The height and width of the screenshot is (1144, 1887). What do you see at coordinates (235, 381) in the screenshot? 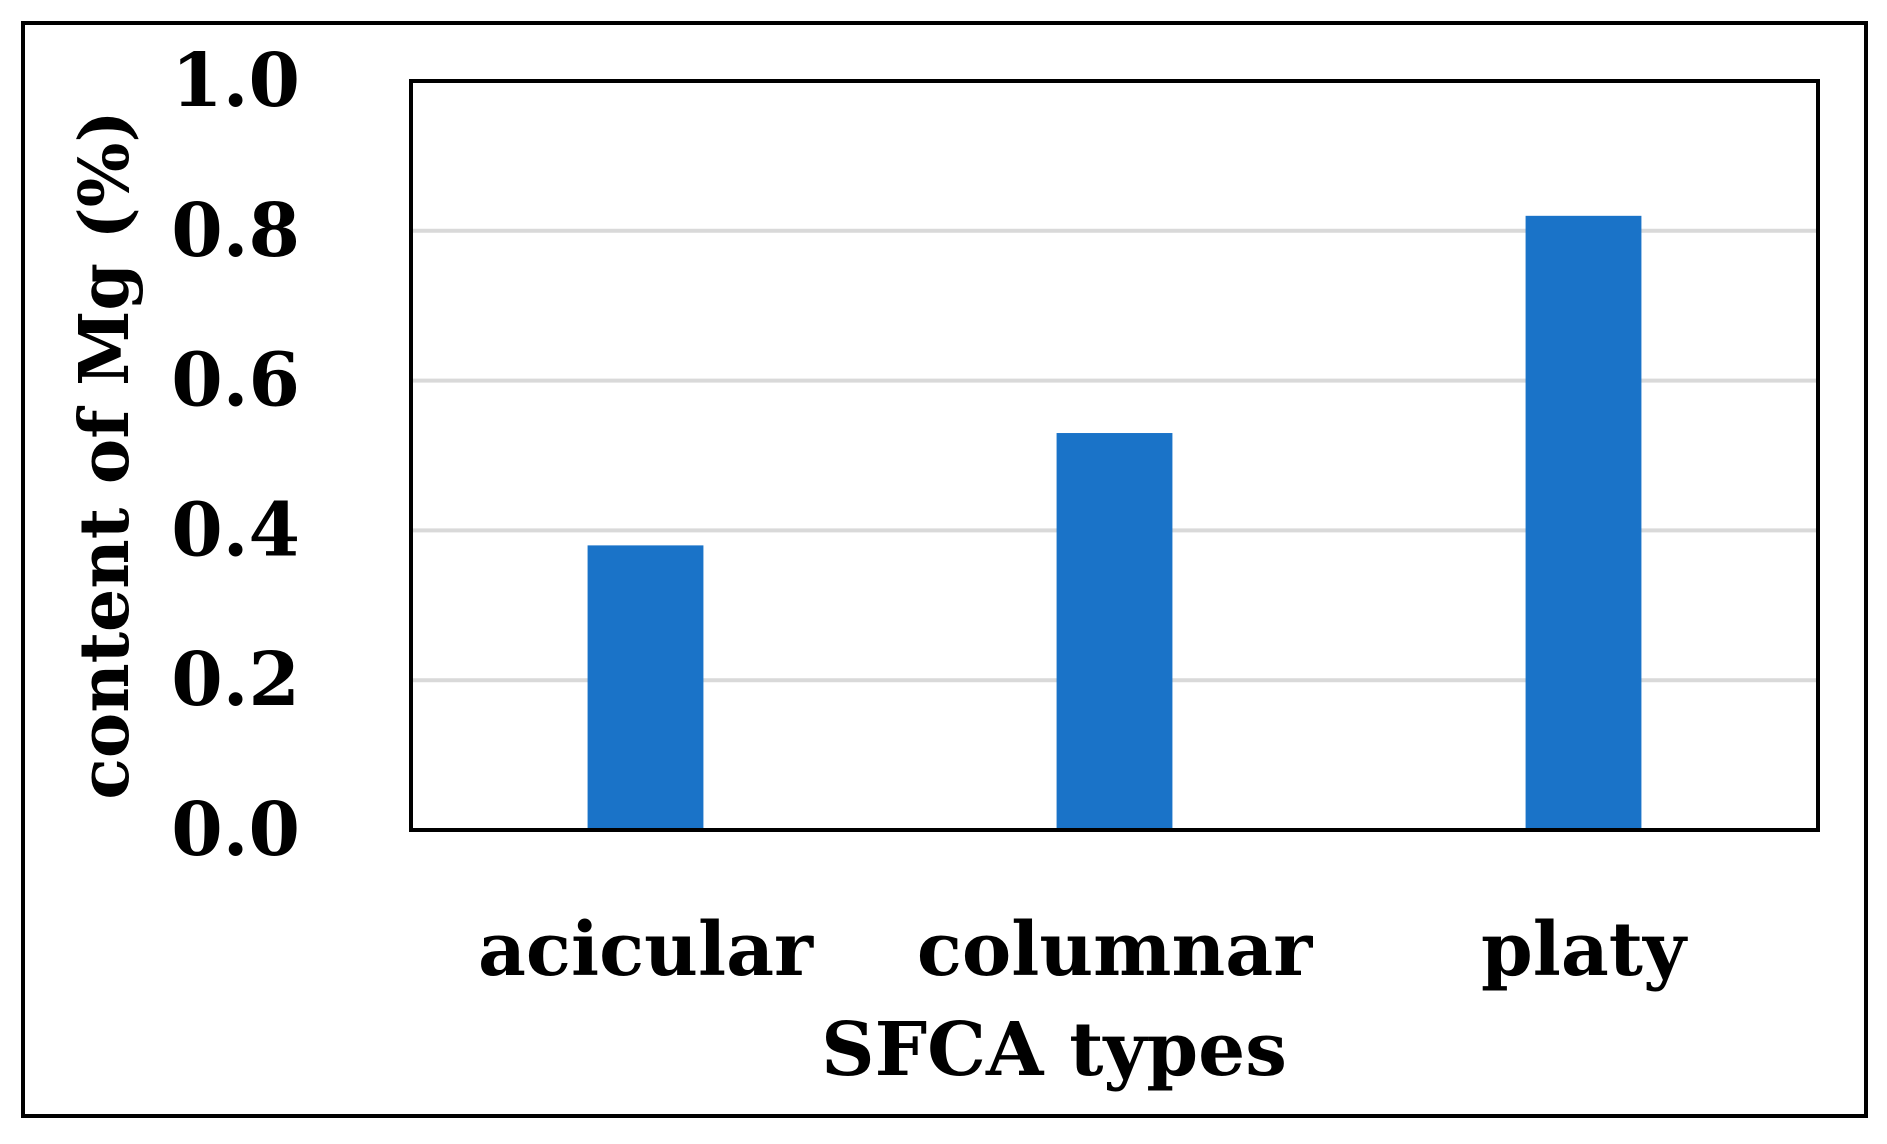
I see `y-tick-label: 0.6` at bounding box center [235, 381].